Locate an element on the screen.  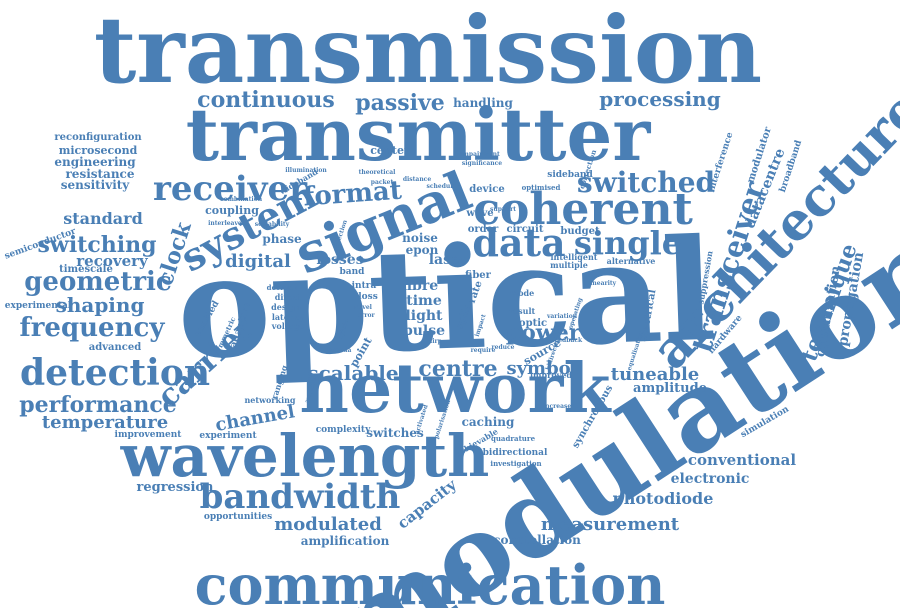
word-design: design is located at coordinates (286, 307).